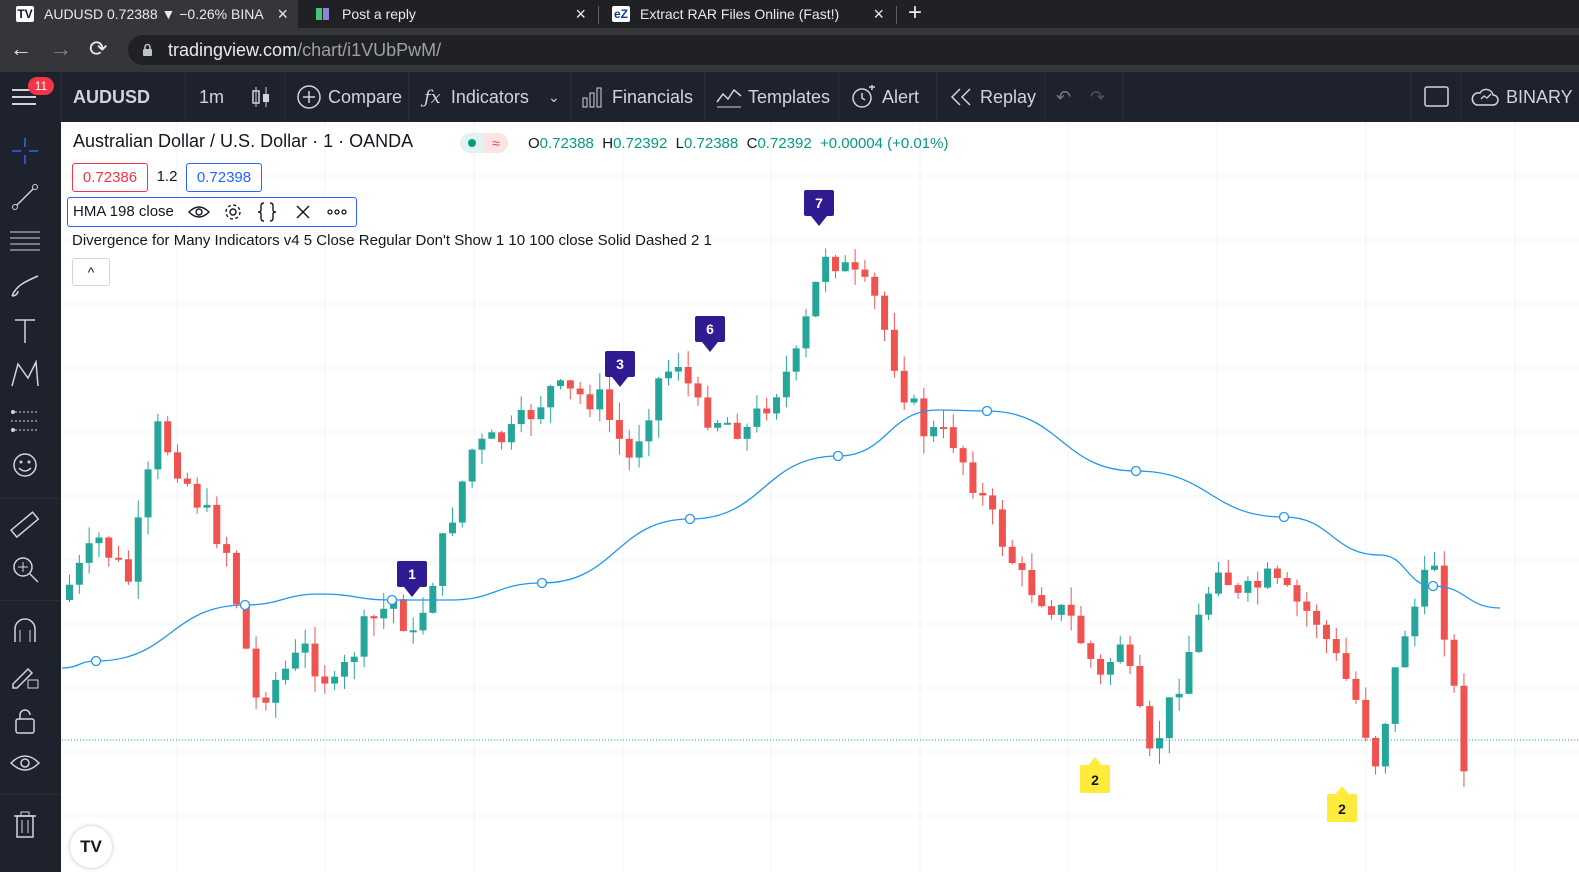  I want to click on settings-gear-icon, so click(233, 212).